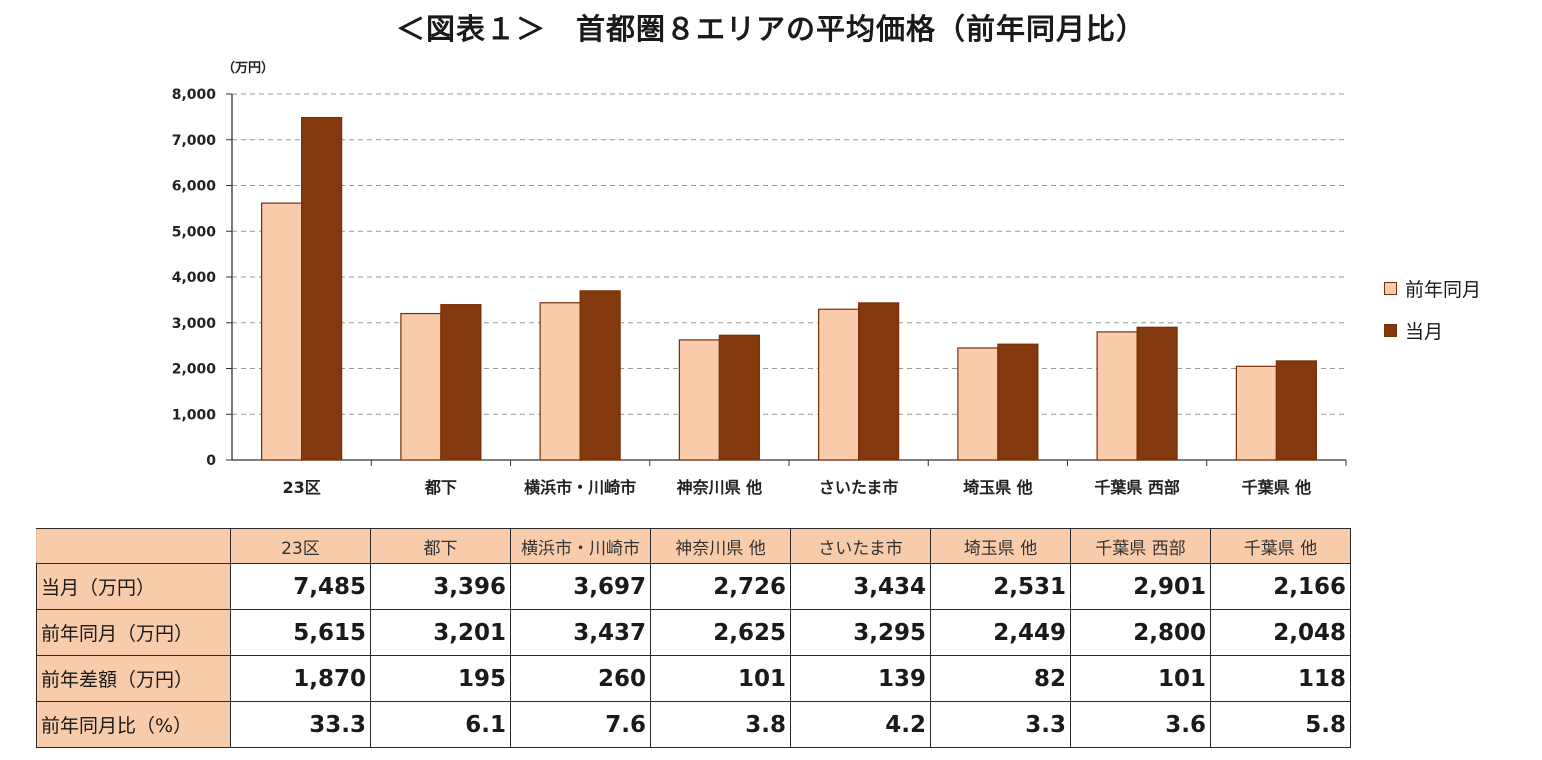  I want to click on legend: 前年同月 当月, so click(1432, 320).